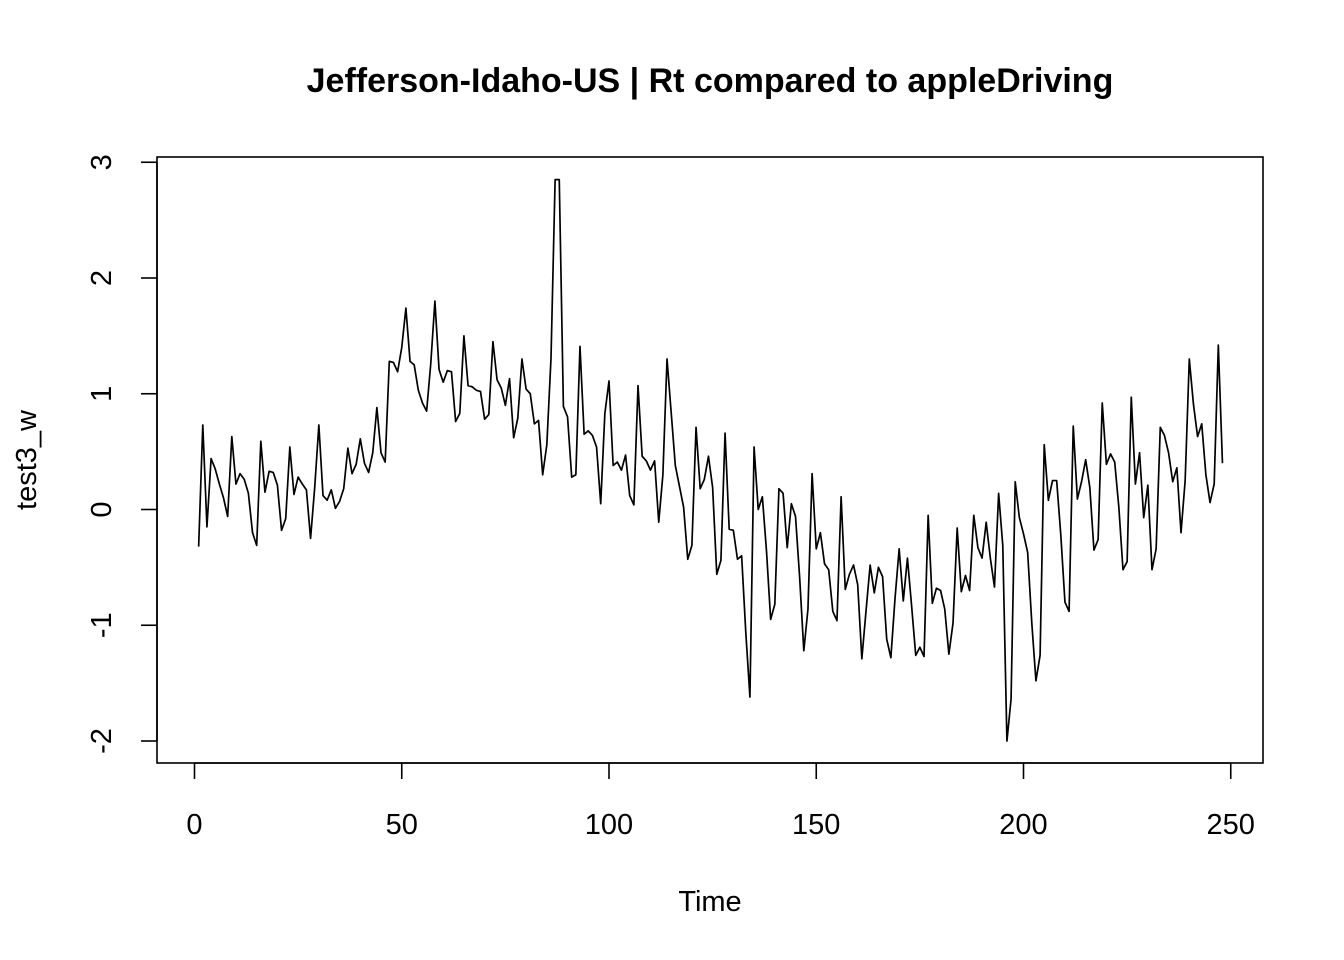 The image size is (1344, 960). What do you see at coordinates (102, 509) in the screenshot?
I see `y-tick-label: 0` at bounding box center [102, 509].